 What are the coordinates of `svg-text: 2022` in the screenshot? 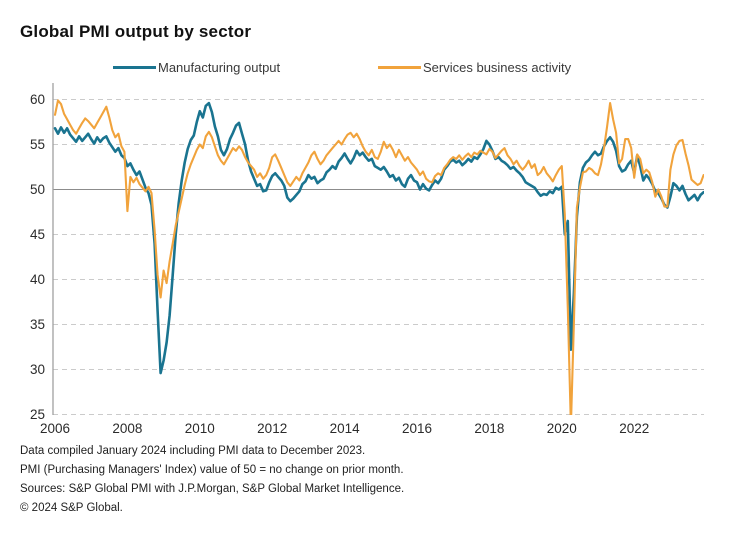 It's located at (634, 428).